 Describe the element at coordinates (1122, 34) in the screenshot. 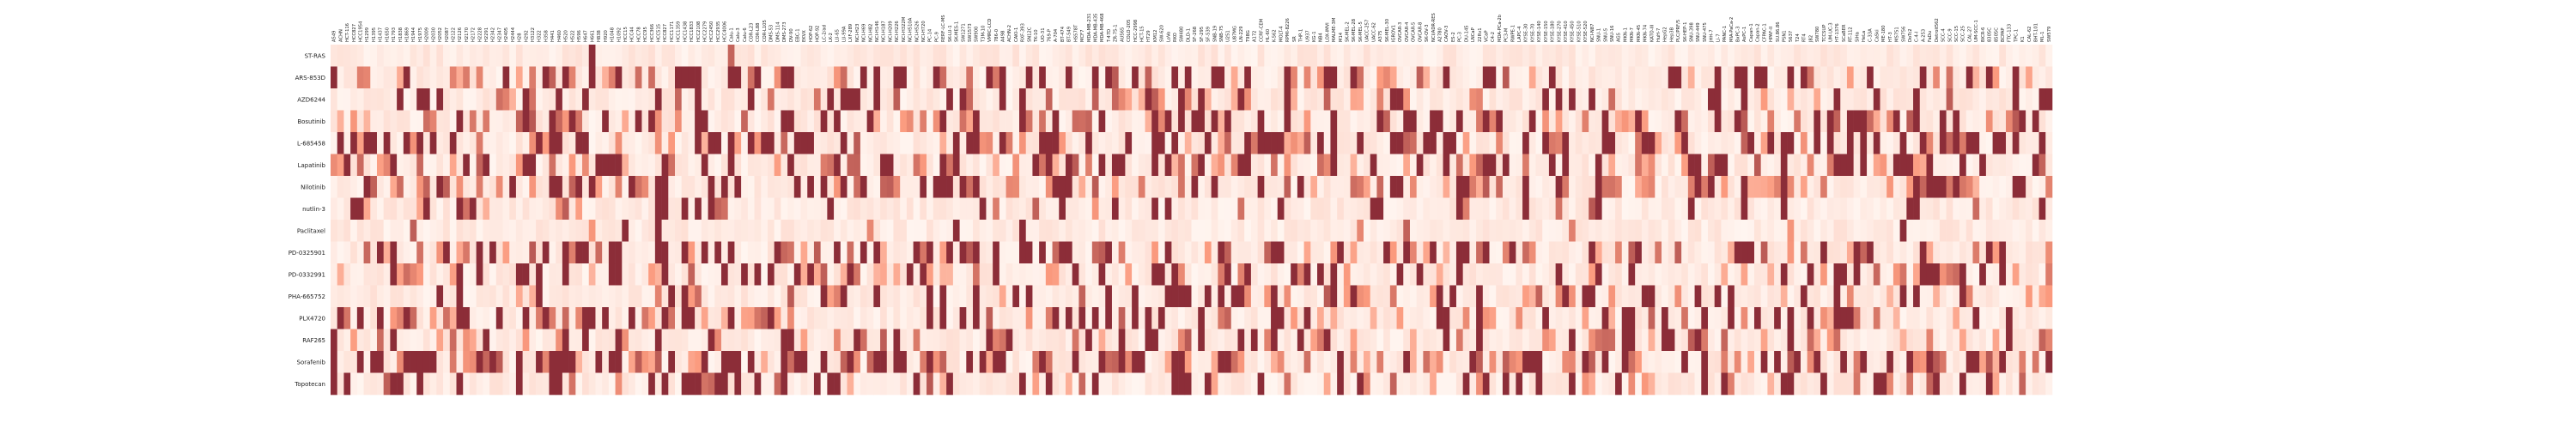

I see `column-label: AU565` at that location.